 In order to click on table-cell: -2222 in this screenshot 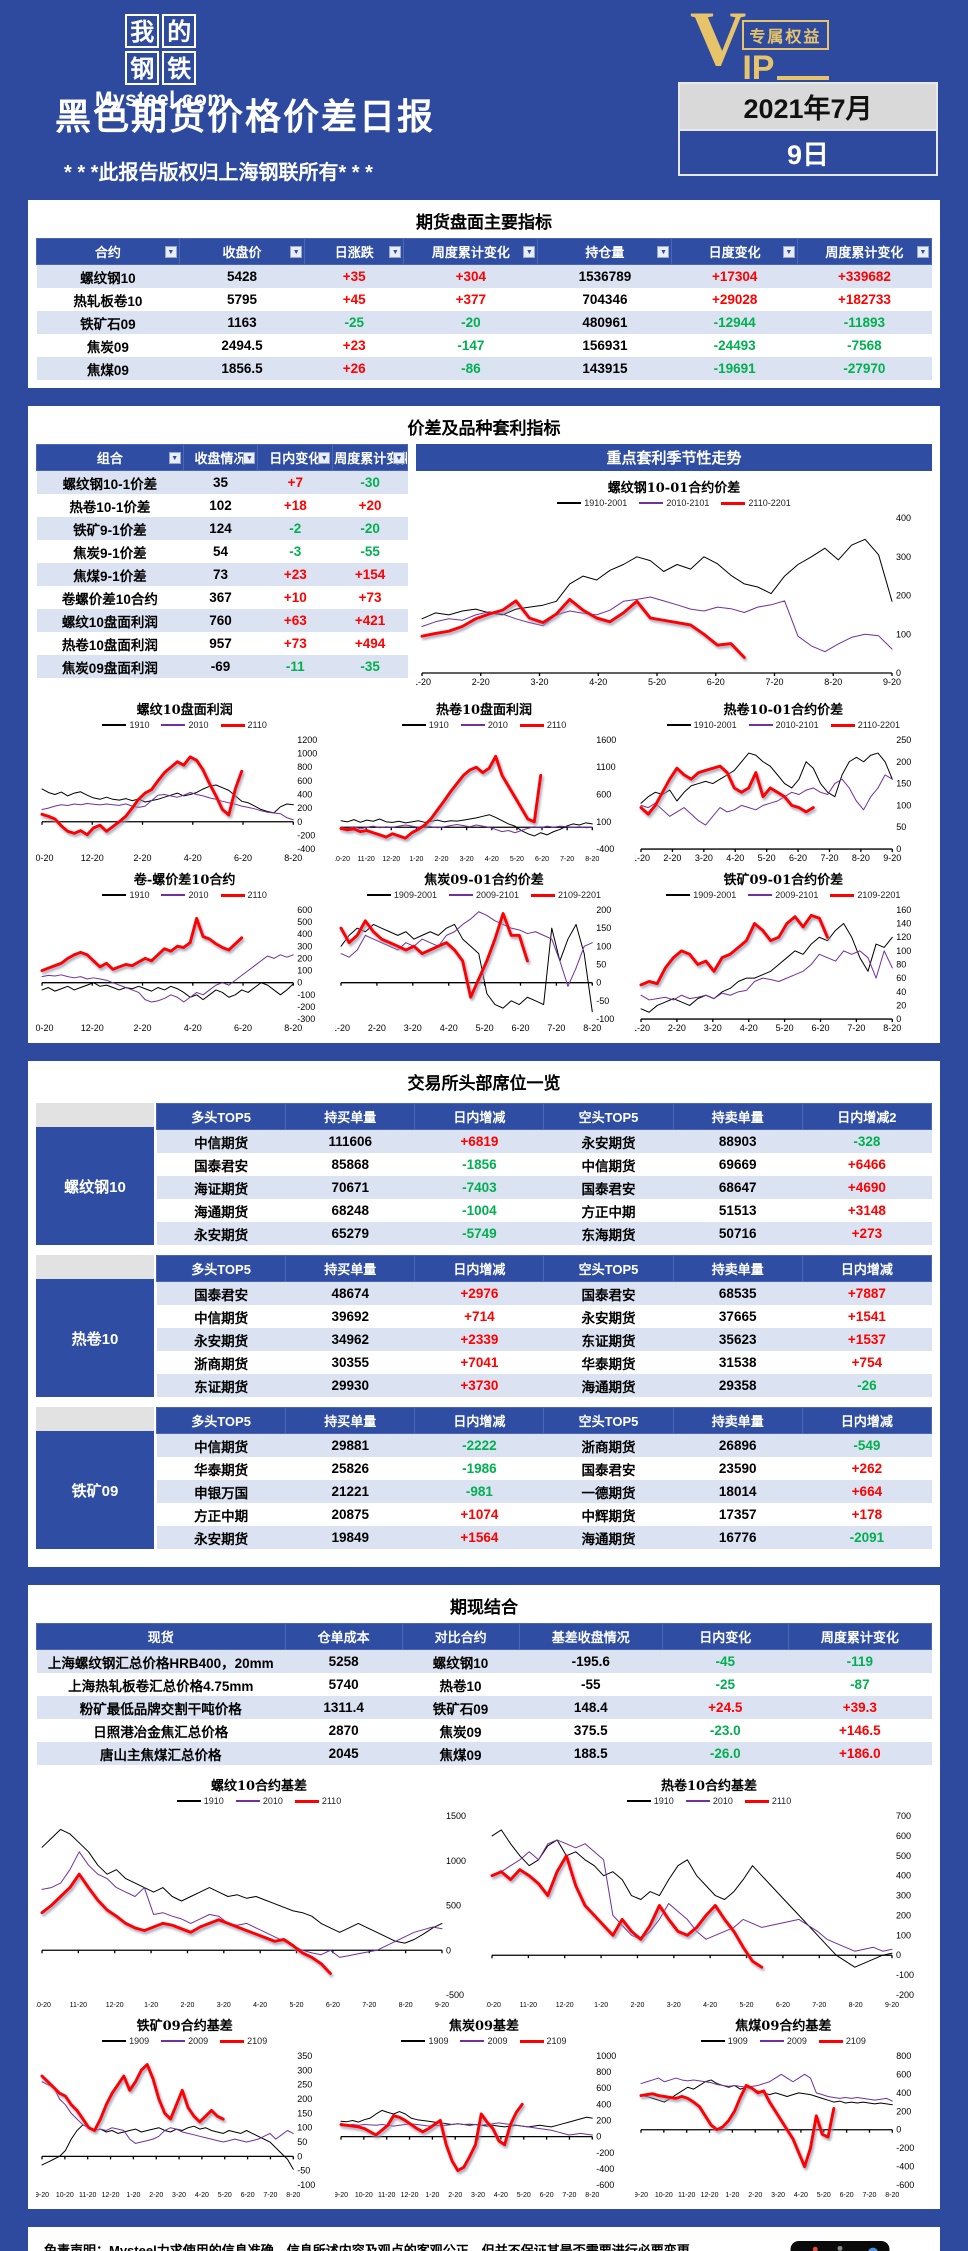, I will do `click(479, 1445)`.